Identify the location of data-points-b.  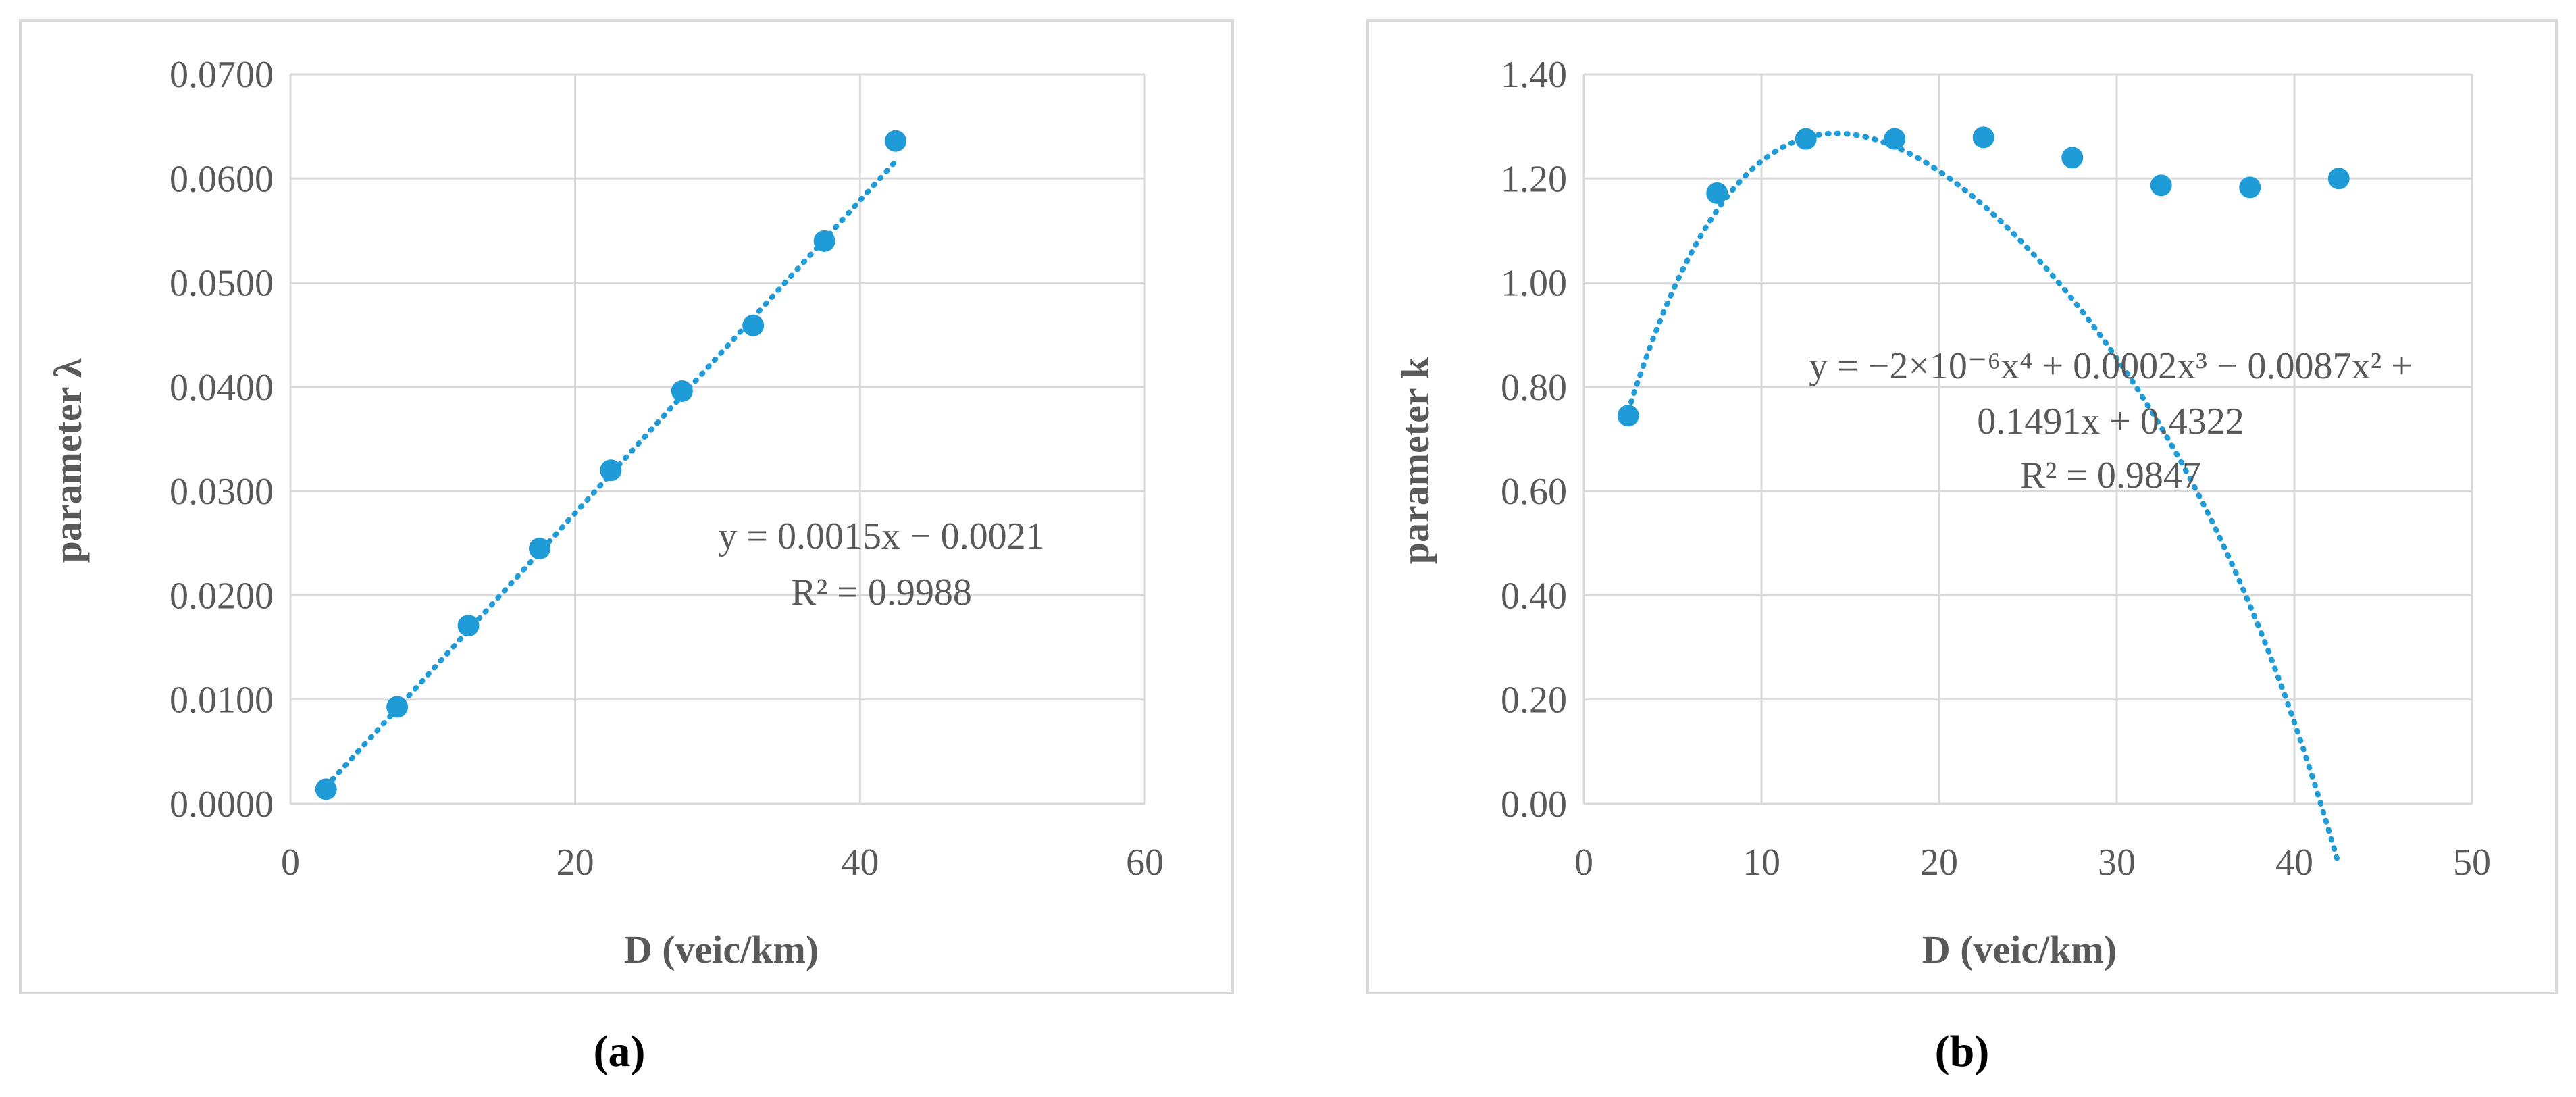
(1983, 276).